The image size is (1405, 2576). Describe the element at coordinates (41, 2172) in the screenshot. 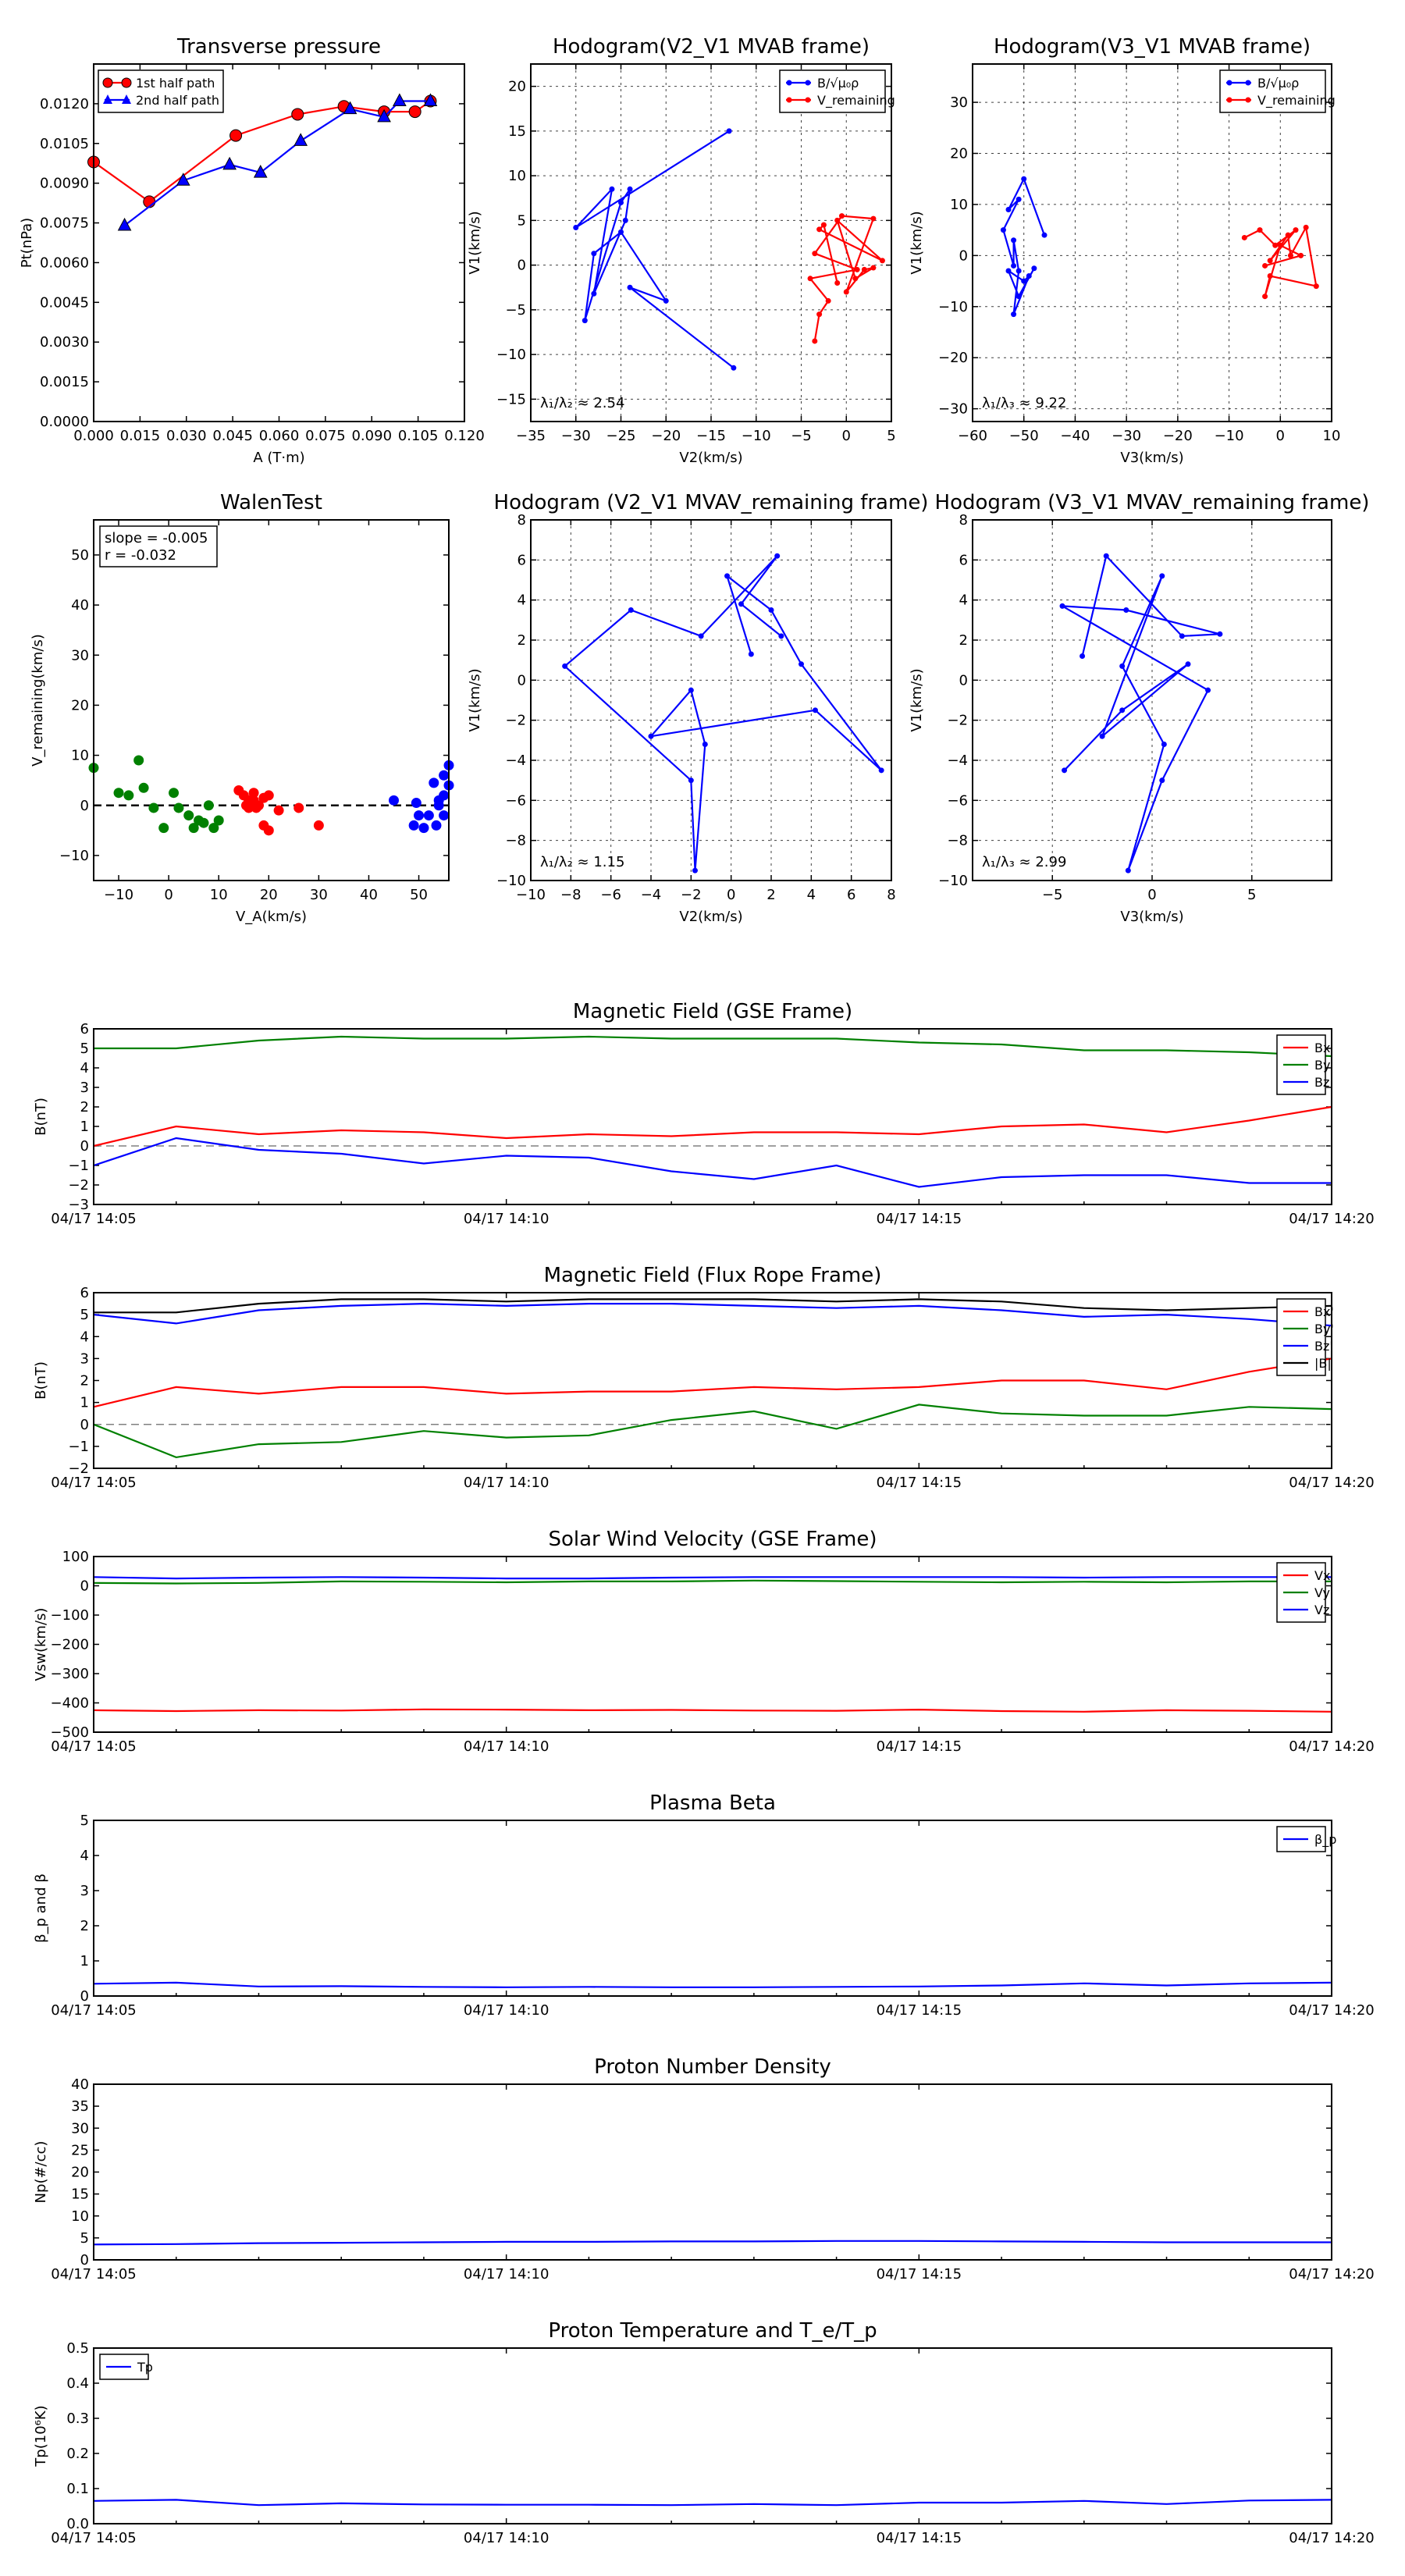

I see `y-axis-label: Np(#/cc)` at that location.